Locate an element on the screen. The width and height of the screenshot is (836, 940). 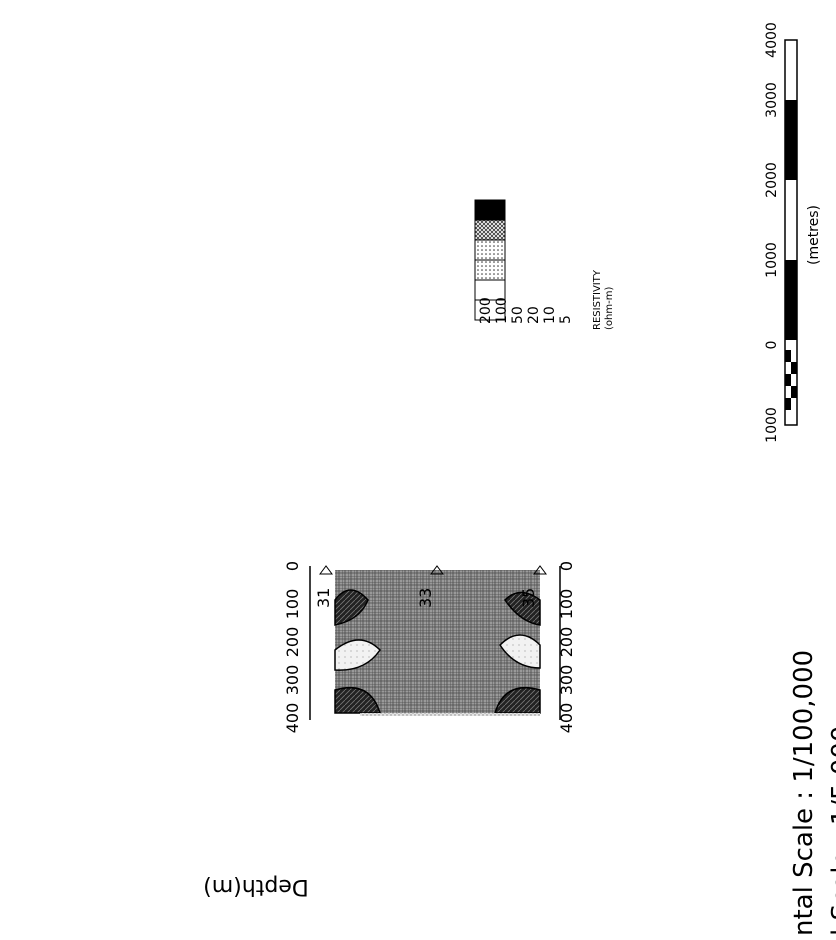
resistivity-section is located at coordinates (437, 643).